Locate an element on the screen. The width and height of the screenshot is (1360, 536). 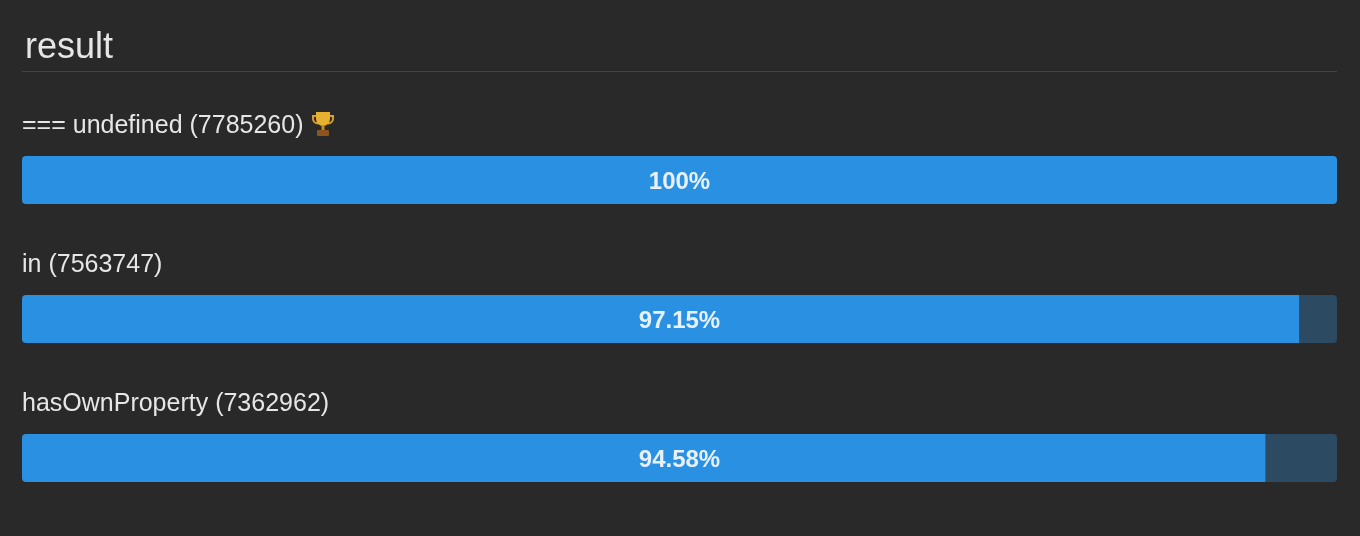
y-tick-label: hasOwnProperty (7362962) is located at coordinates (176, 402).